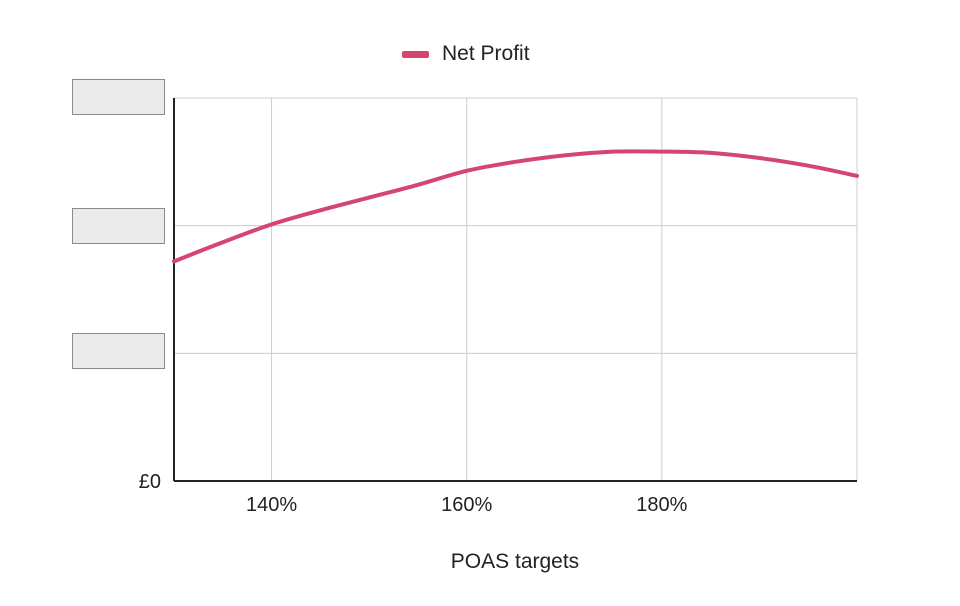 This screenshot has height=606, width=960. I want to click on y-tick-label-1: £0, so click(150, 482).